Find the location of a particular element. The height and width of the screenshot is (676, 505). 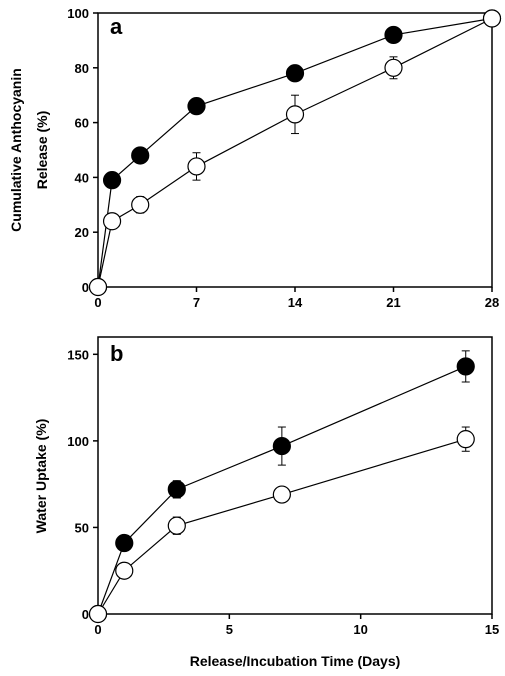

panel-a-y-tick-label: 80 is located at coordinates (82, 68).